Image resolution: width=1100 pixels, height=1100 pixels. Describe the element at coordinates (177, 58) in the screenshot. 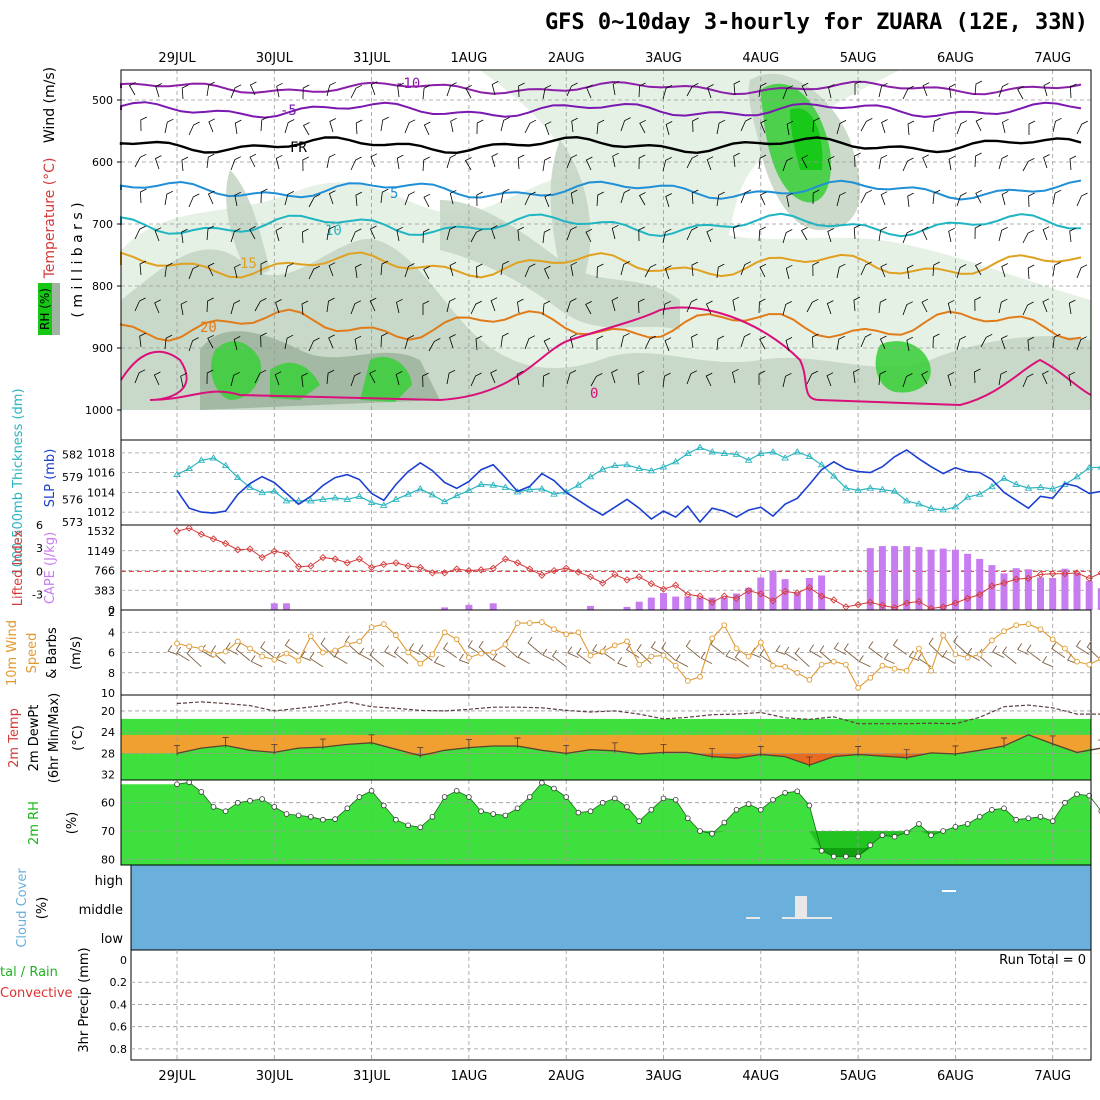

I see `date-label-top: 29JUL` at that location.